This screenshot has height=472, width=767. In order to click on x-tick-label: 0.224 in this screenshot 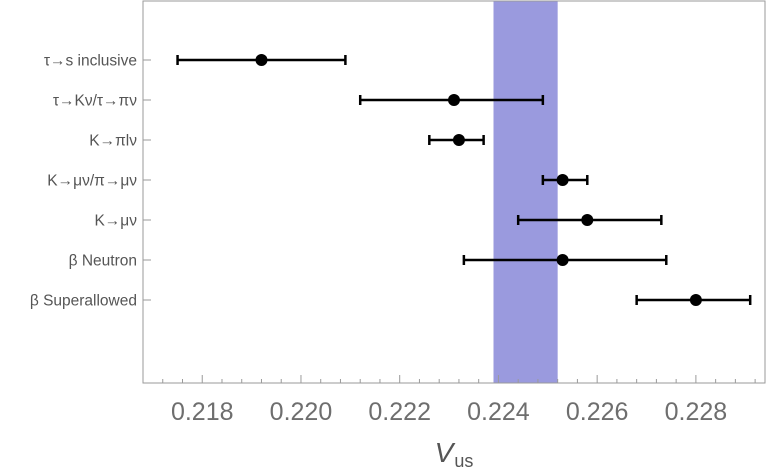, I will do `click(498, 412)`.